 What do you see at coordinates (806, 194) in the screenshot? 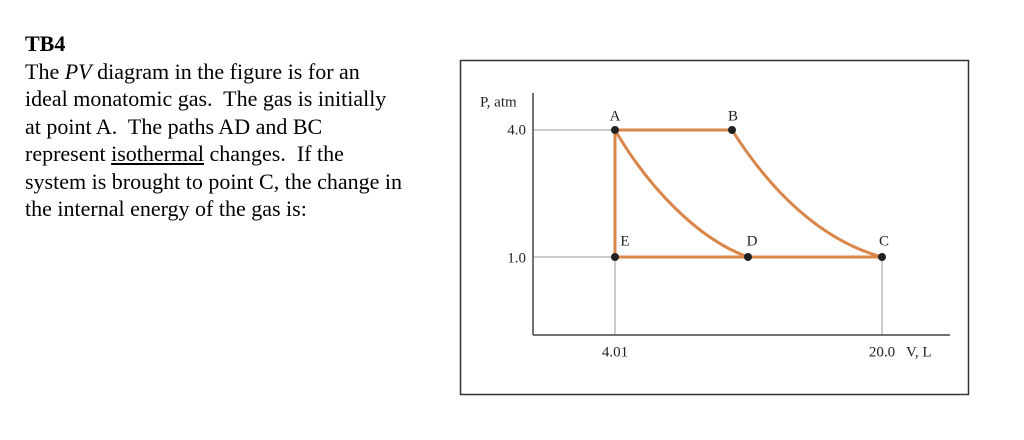
I see `isotherm-bc` at bounding box center [806, 194].